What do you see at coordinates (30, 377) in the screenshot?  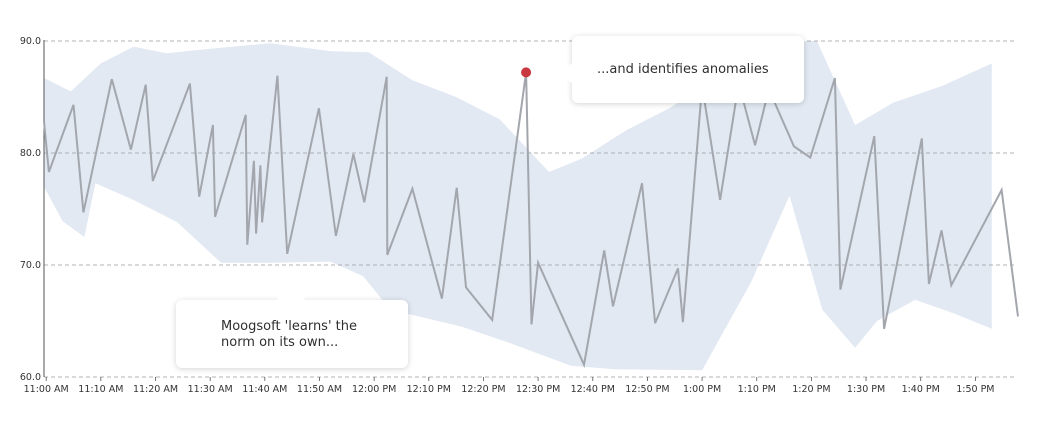 I see `y-tick-label: 60.0` at bounding box center [30, 377].